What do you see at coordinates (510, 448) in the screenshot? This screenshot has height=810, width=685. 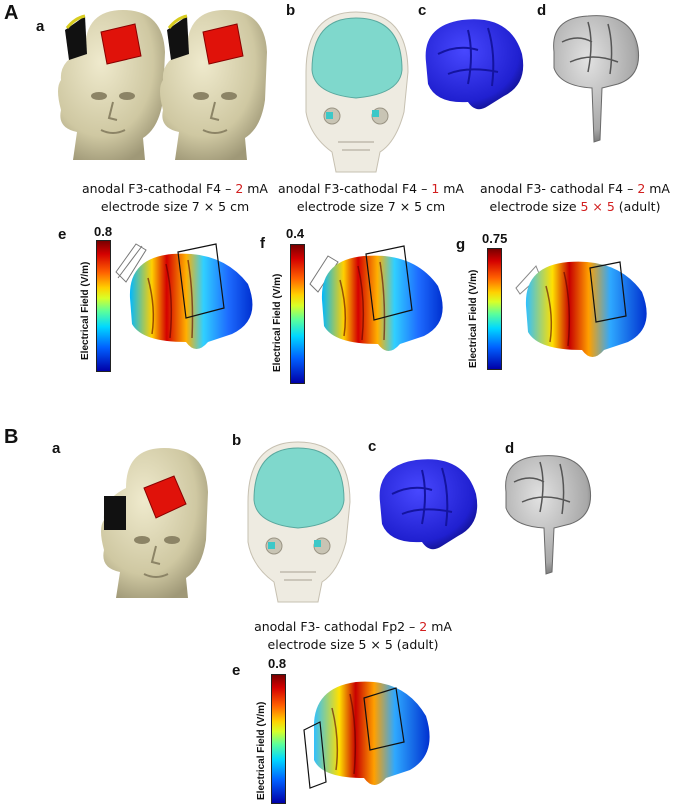 I see `panel-b-d-label: d` at bounding box center [510, 448].